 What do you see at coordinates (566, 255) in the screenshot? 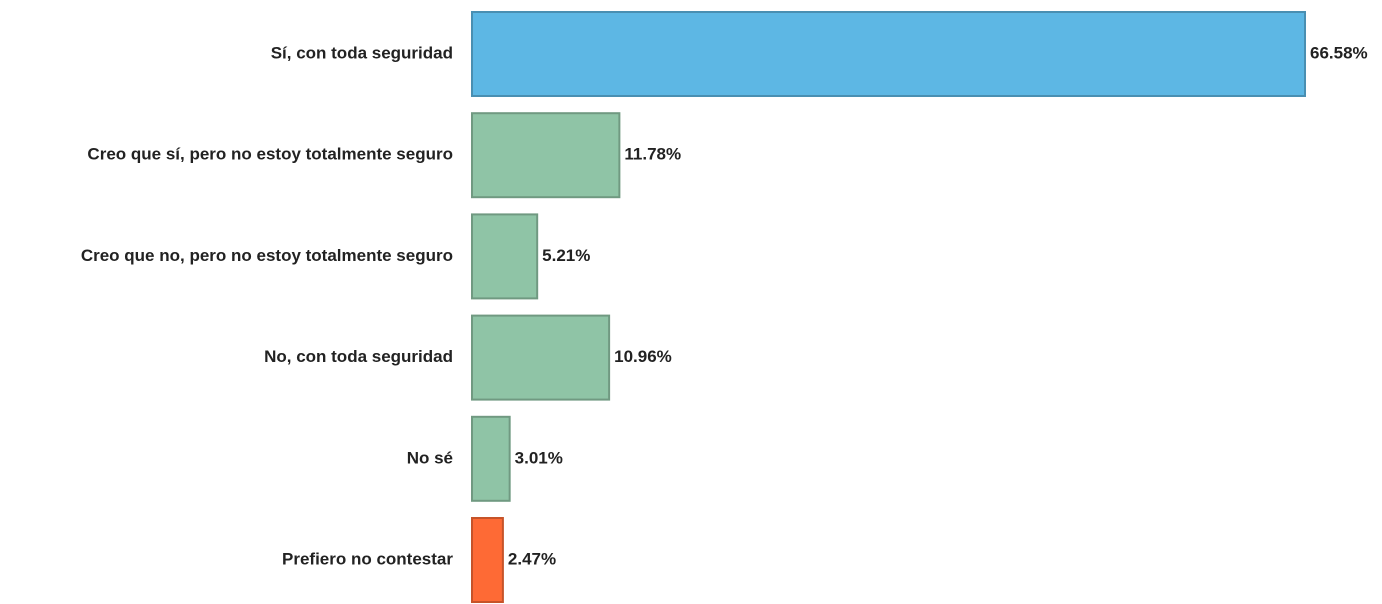
I see `value-label: 5.21%` at bounding box center [566, 255].